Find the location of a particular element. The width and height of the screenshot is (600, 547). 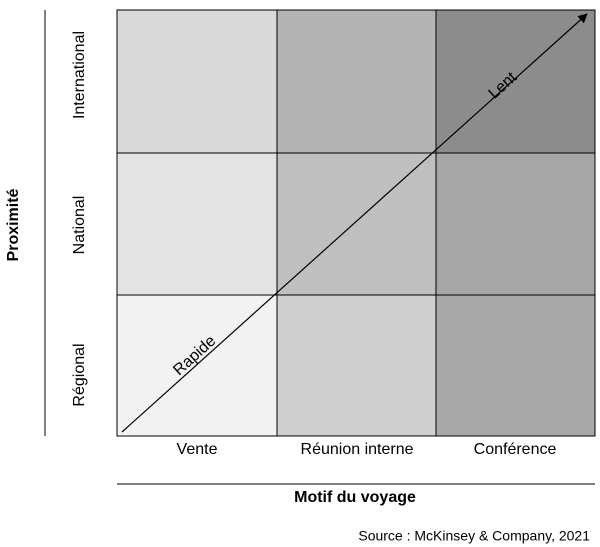

source: Source : McKinsey & Company, 2021 is located at coordinates (474, 536).